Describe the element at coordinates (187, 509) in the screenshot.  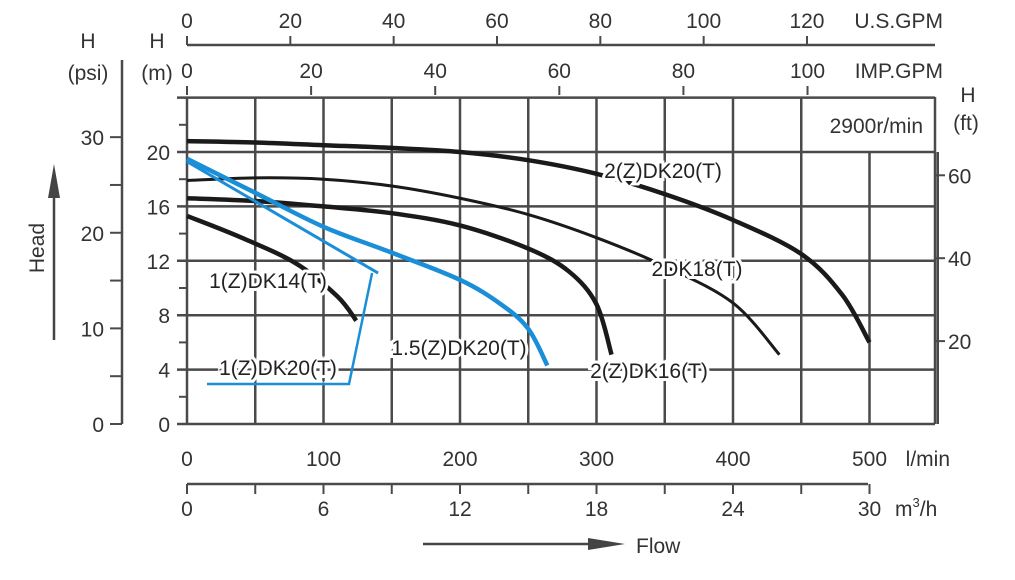
I see `m3h-tick-label: 0` at that location.